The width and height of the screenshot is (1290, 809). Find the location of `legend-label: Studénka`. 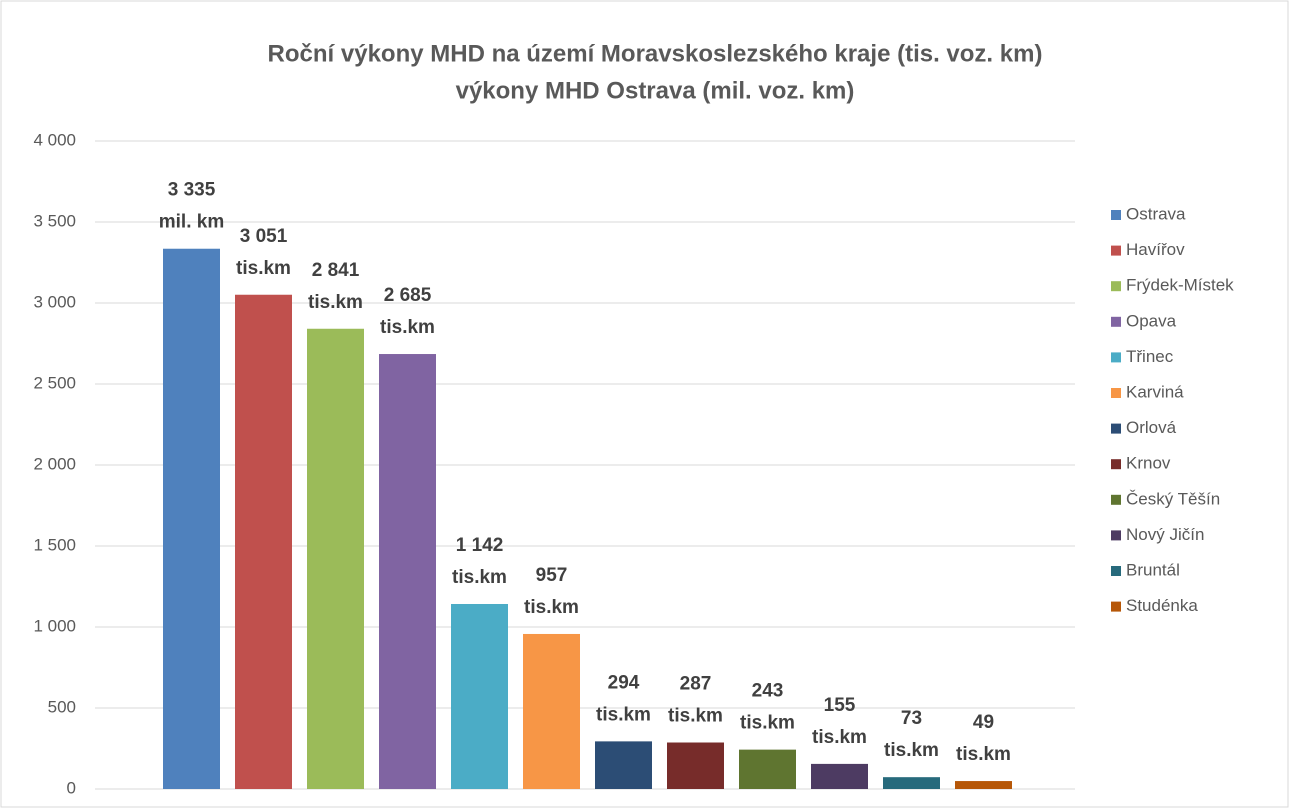

legend-label: Studénka is located at coordinates (1162, 605).